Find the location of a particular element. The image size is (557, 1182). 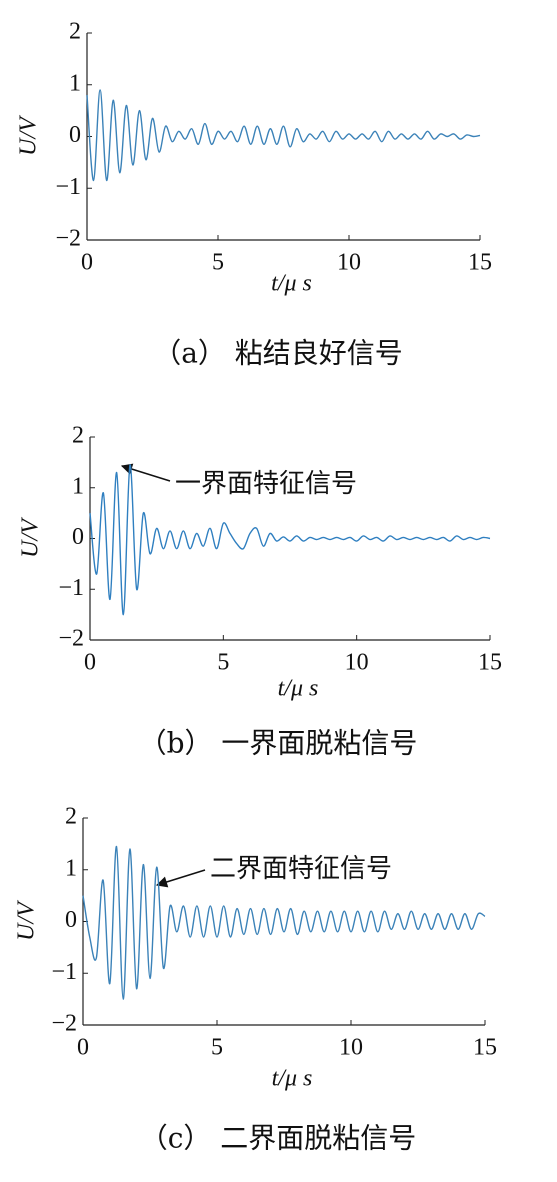

annotation: 一界面特征信号 is located at coordinates (266, 484).